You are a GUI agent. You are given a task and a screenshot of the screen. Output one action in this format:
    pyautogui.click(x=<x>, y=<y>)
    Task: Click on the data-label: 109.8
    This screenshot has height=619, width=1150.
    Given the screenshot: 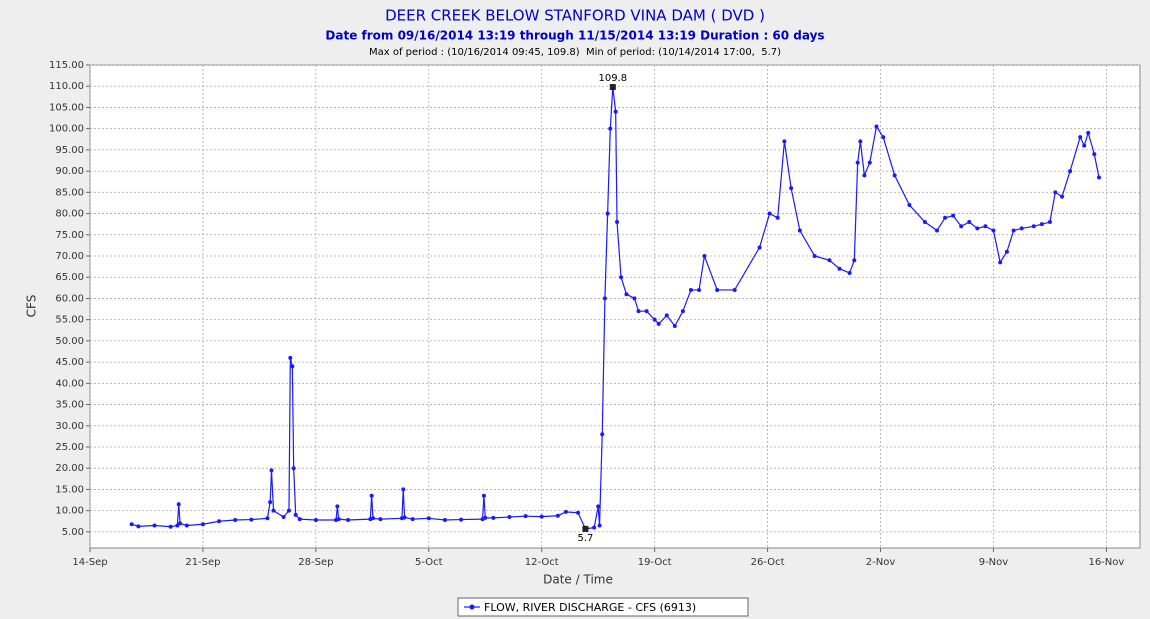 What is the action you would take?
    pyautogui.click(x=612, y=78)
    